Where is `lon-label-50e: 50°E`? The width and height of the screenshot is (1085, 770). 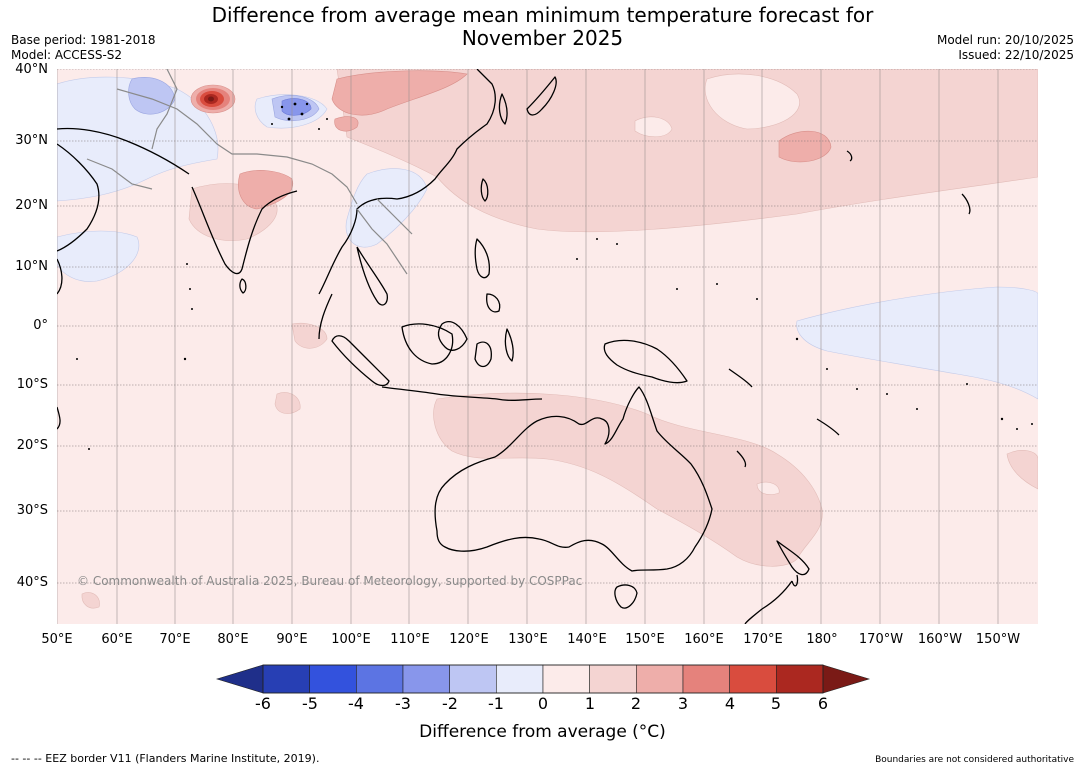 lon-label-50e: 50°E is located at coordinates (57, 639).